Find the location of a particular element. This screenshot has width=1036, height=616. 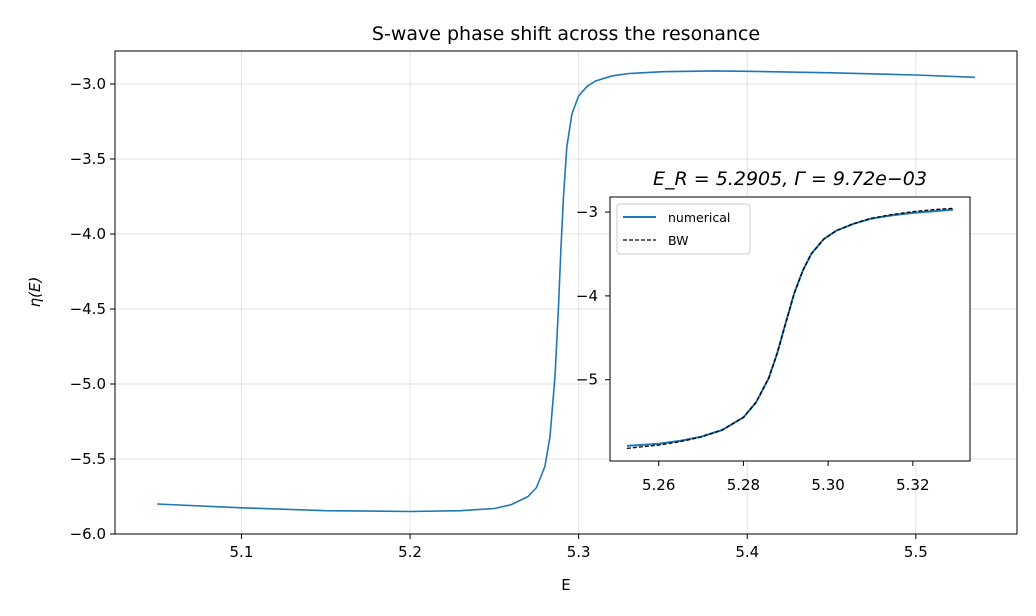

inset-y-ticks: −5 −4 −3 is located at coordinates (593, 296).